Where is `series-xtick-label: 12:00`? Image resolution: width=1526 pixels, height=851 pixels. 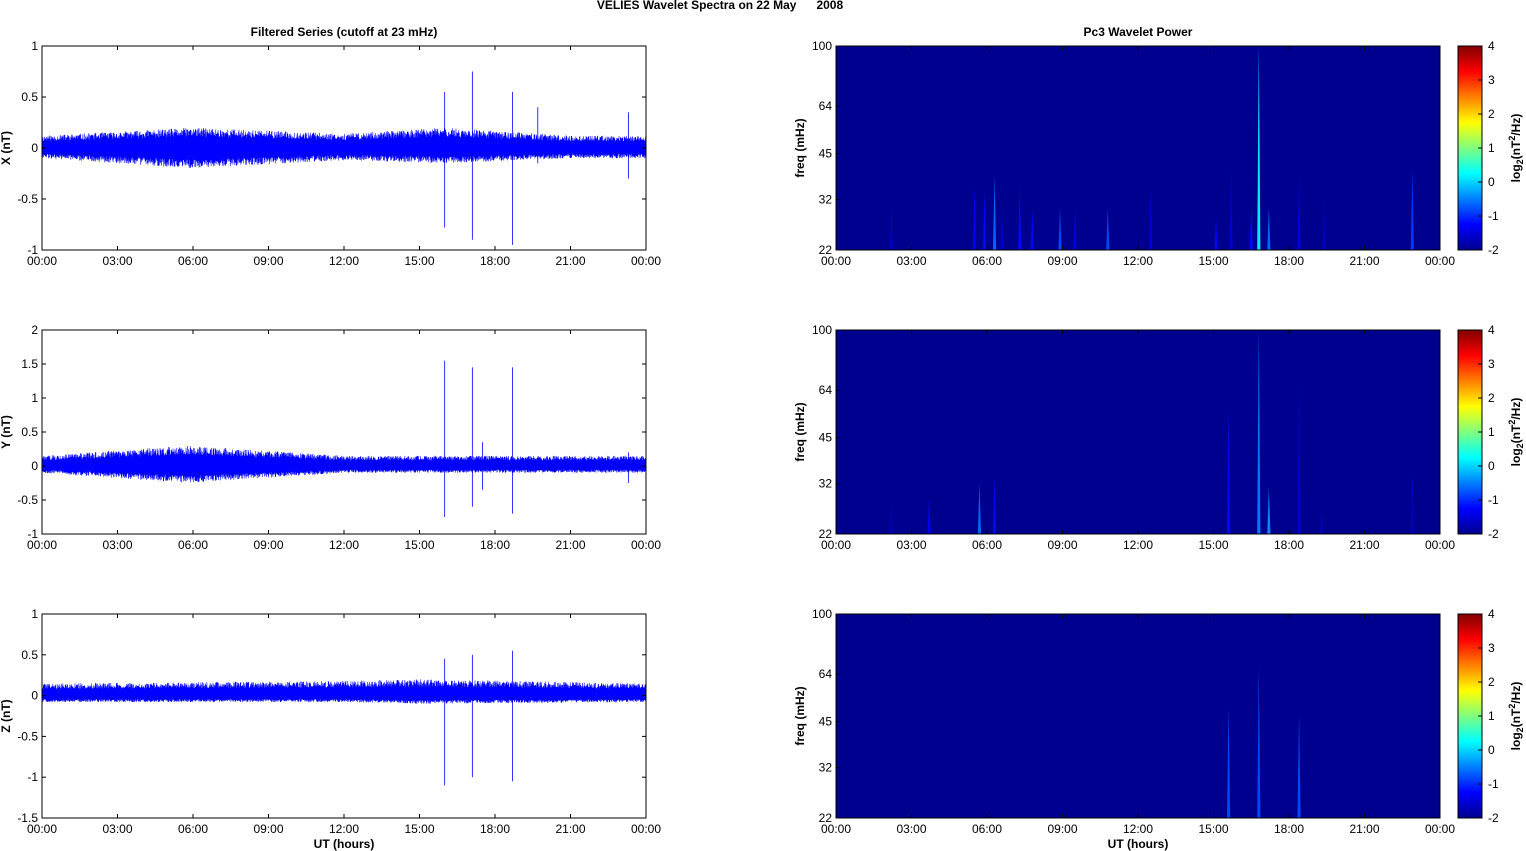 series-xtick-label: 12:00 is located at coordinates (344, 545).